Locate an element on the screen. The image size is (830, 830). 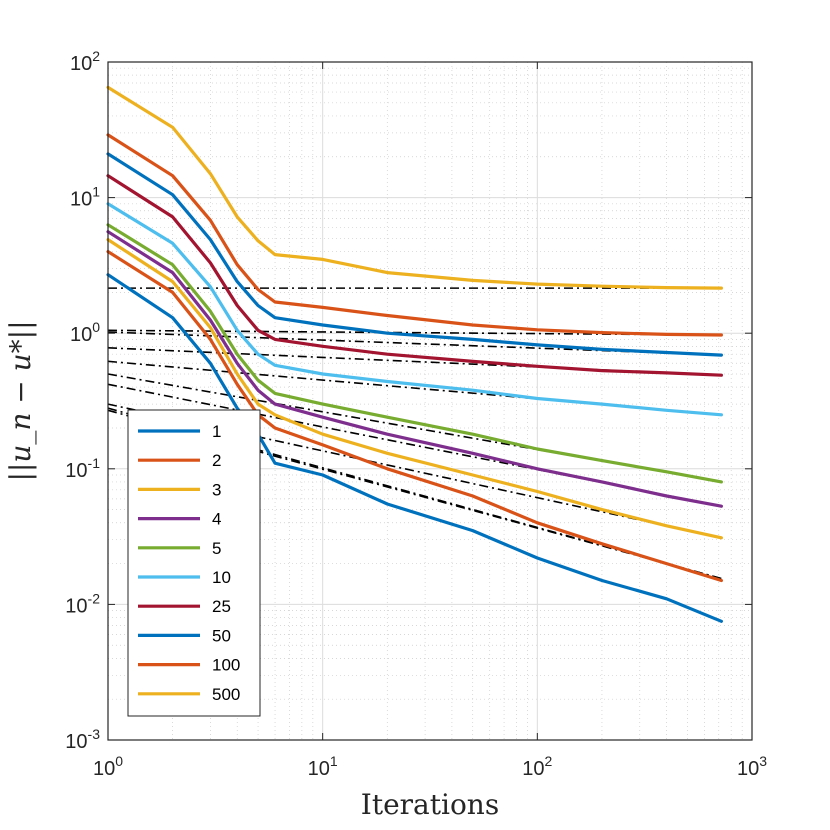
legend-label-50: 50 is located at coordinates (221, 635).